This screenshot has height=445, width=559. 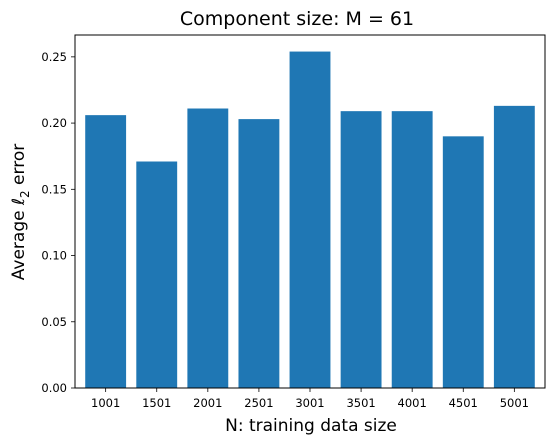 What do you see at coordinates (19, 167) in the screenshot?
I see `y-axis-label-suffix: error` at bounding box center [19, 167].